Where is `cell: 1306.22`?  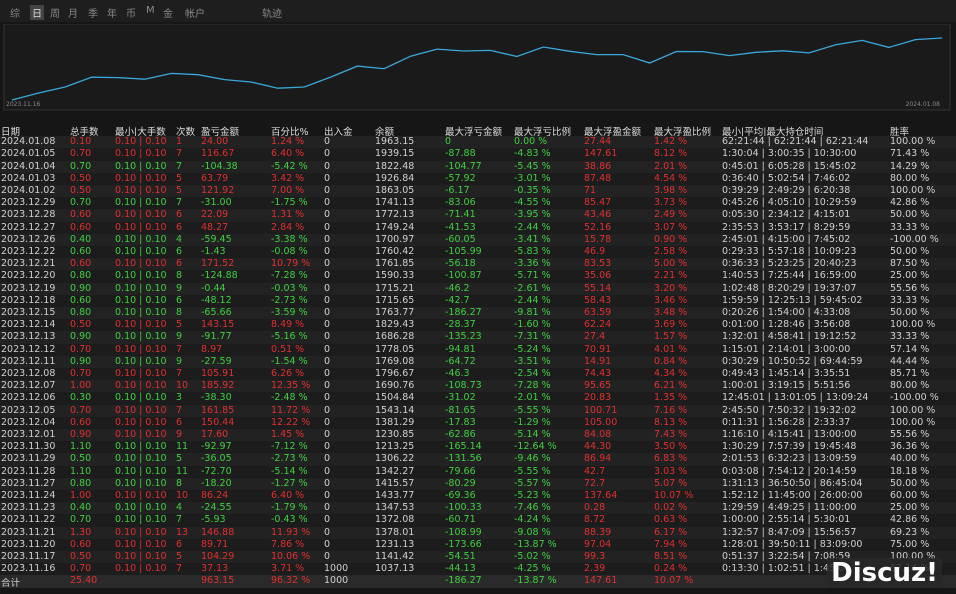
cell: 1306.22 is located at coordinates (395, 459).